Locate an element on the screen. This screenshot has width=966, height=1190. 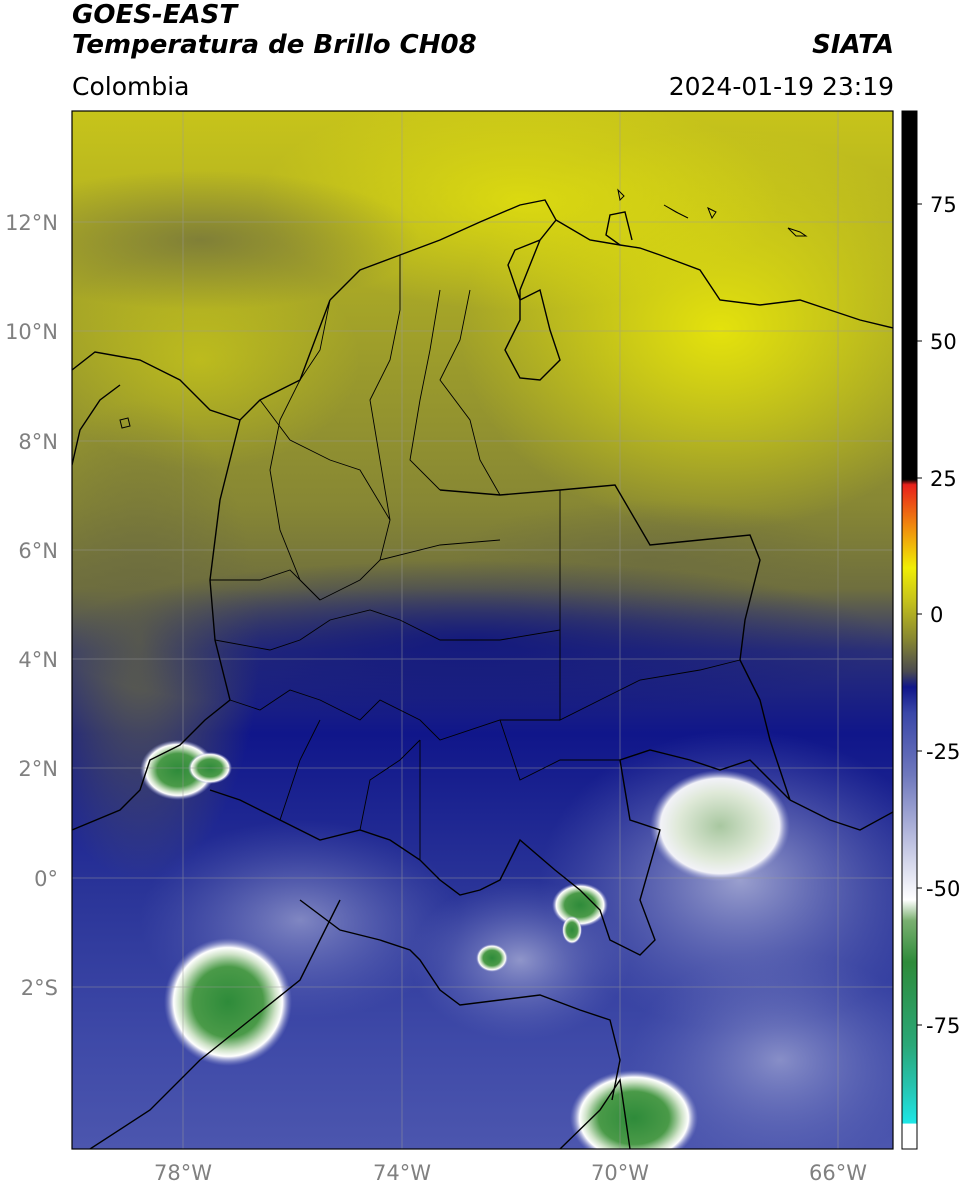
lon-label: 74°W is located at coordinates (402, 1173).